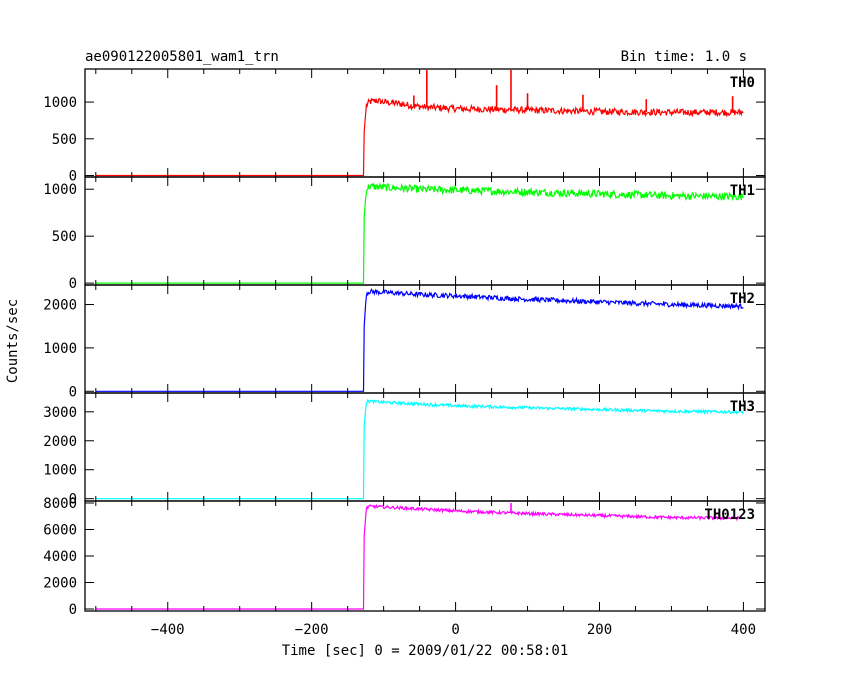 This screenshot has height=680, width=850. I want to click on bin-time-label: Bin time: 1.0 s, so click(684, 57).